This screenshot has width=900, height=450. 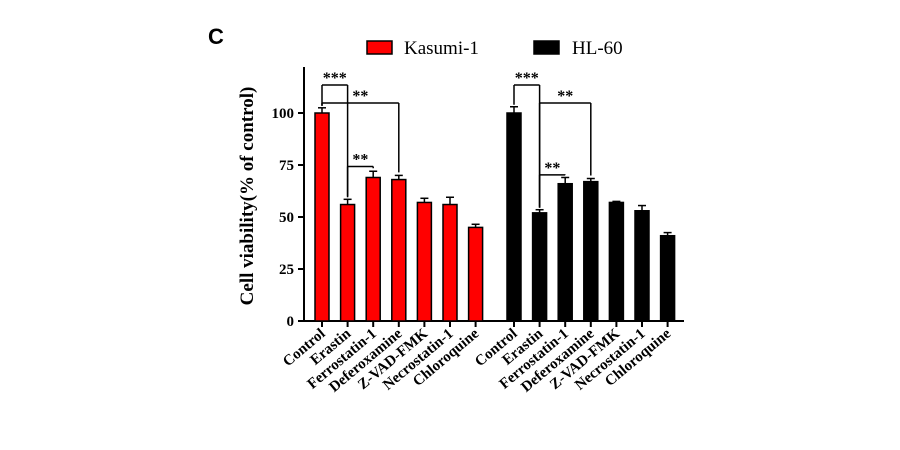 I want to click on legend: Kasumi-1 HL-60, so click(x=494, y=48).